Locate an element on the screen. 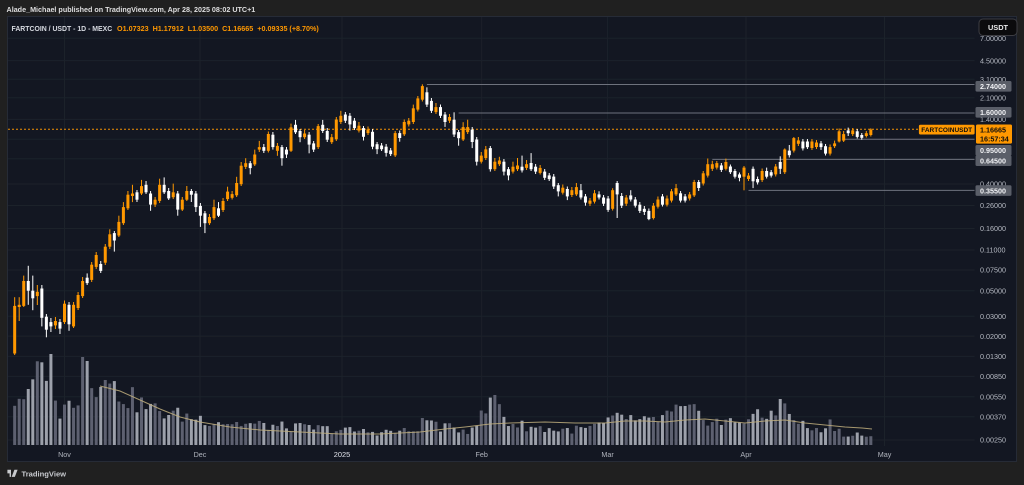 Image resolution: width=1024 pixels, height=485 pixels. svg-text: 16:57:34 is located at coordinates (994, 138).